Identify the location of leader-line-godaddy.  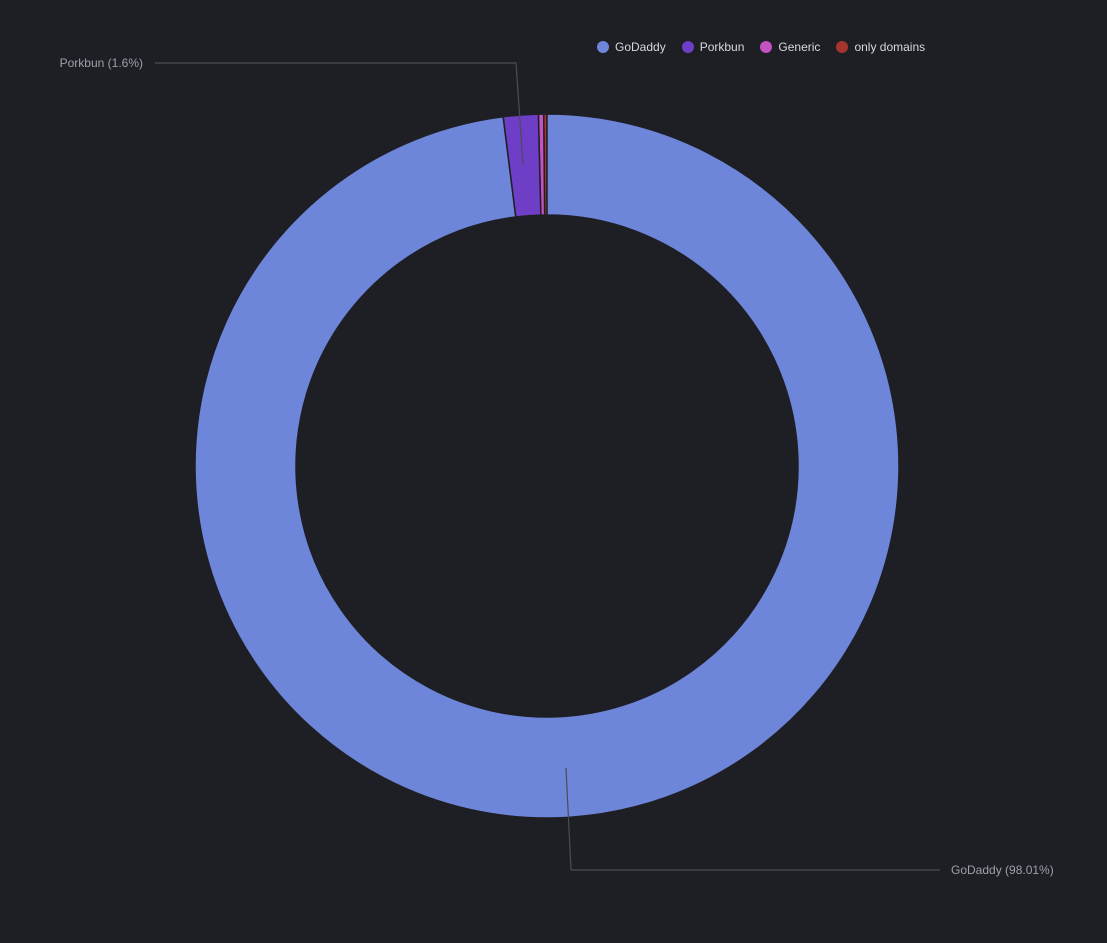
(752, 819).